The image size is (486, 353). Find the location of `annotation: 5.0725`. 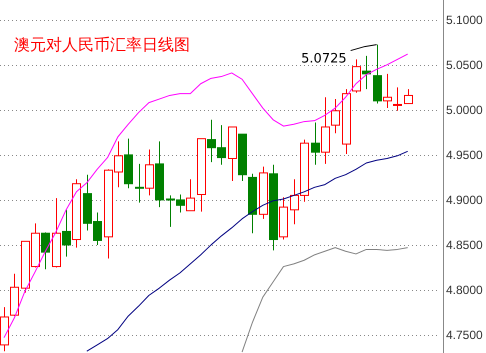

annotation: 5.0725 is located at coordinates (324, 59).